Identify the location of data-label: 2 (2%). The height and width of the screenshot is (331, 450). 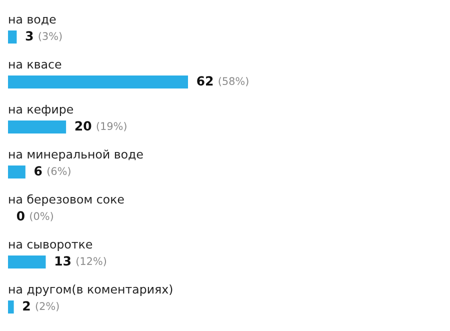
(41, 306).